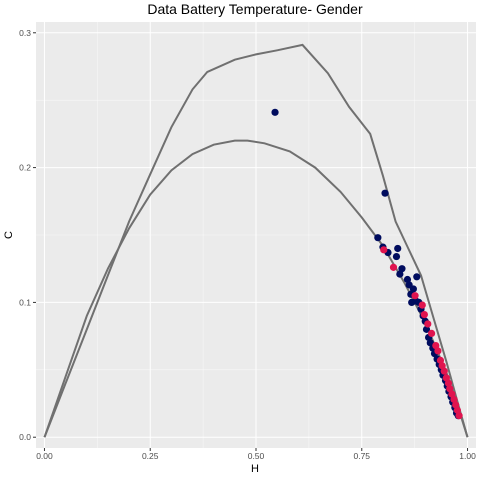  Describe the element at coordinates (25, 168) in the screenshot. I see `y-tick-label: 0.2` at that location.